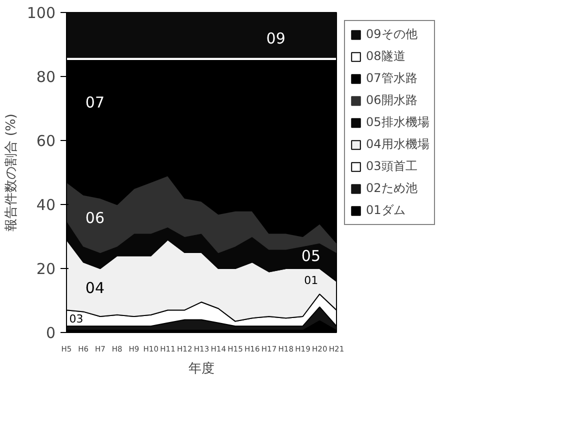 The height and width of the screenshot is (433, 577). Describe the element at coordinates (51, 333) in the screenshot. I see `y-tick-label: 0` at that location.